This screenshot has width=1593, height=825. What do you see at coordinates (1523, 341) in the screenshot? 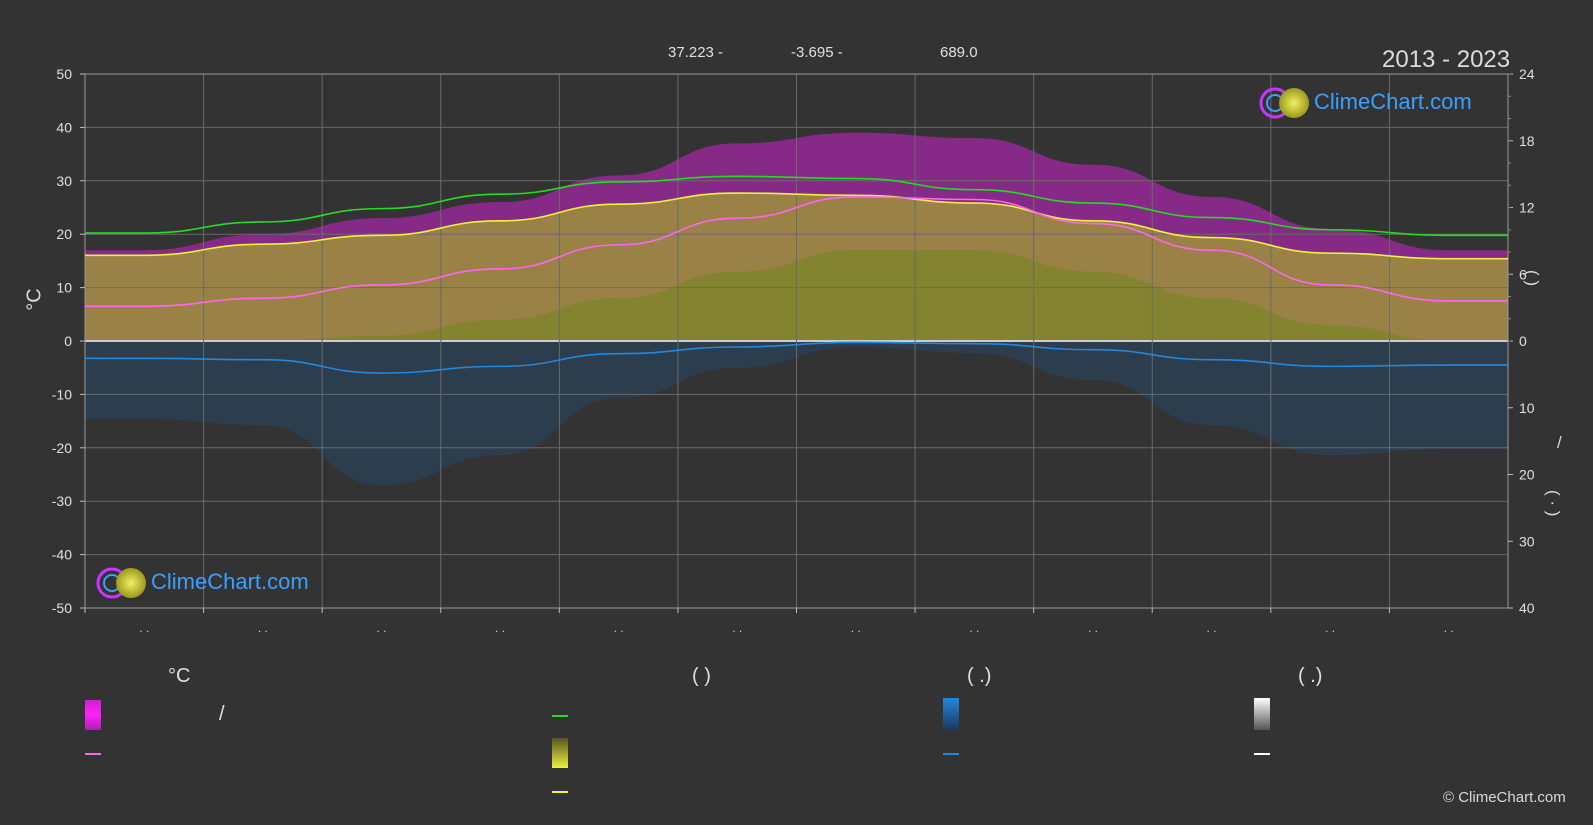
I see `right-tick-label: 0` at bounding box center [1523, 341].